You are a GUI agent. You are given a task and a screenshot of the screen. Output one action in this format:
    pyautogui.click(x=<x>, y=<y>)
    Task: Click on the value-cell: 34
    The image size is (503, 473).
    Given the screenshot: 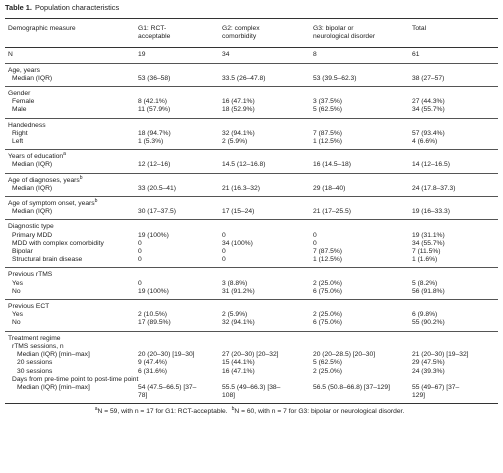 What is the action you would take?
    pyautogui.click(x=264, y=55)
    